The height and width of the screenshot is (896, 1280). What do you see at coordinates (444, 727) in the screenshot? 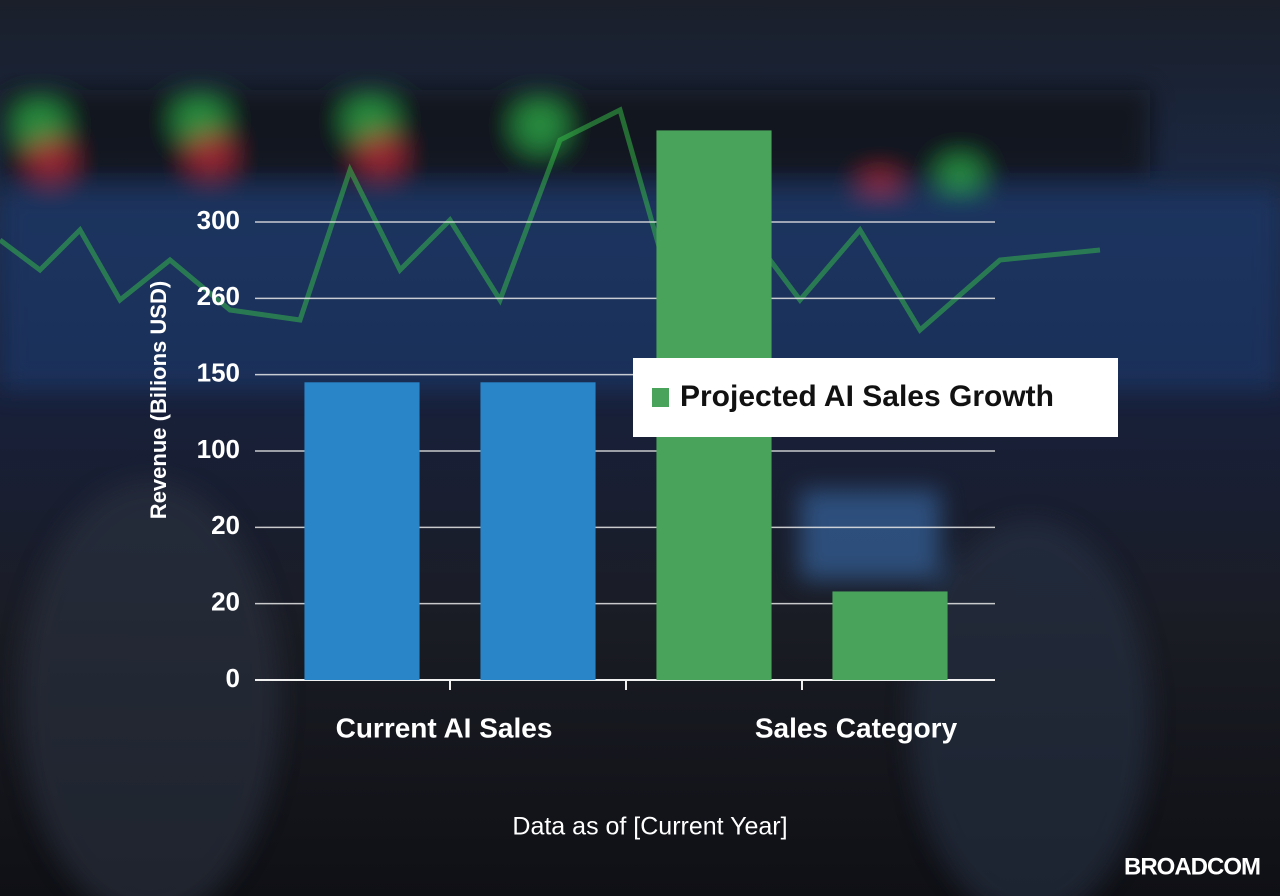
I see `x-tick-label: Current AI Sales` at bounding box center [444, 727].